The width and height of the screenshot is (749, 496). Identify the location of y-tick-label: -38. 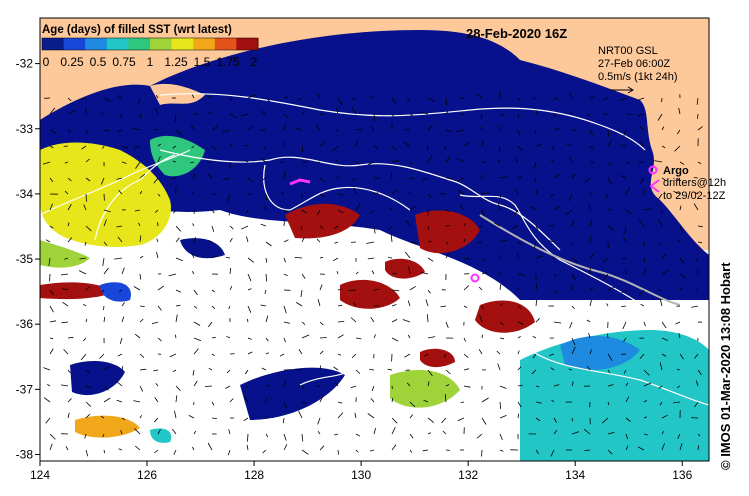
(25, 454).